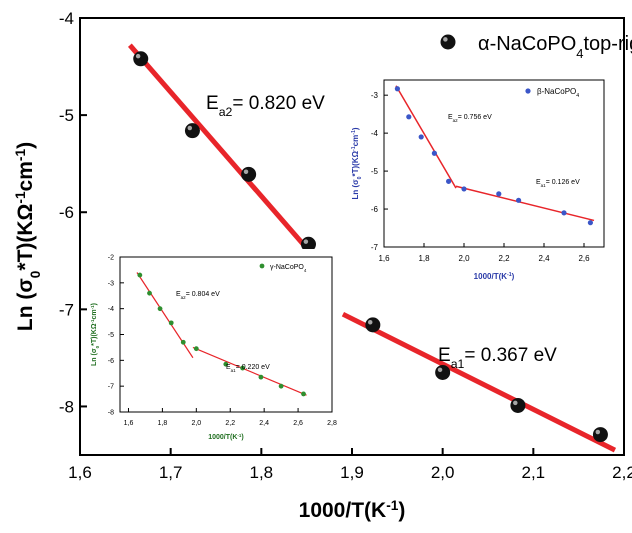  I want to click on activation-energy-label: Ea2= 0.756 eV, so click(470, 118).